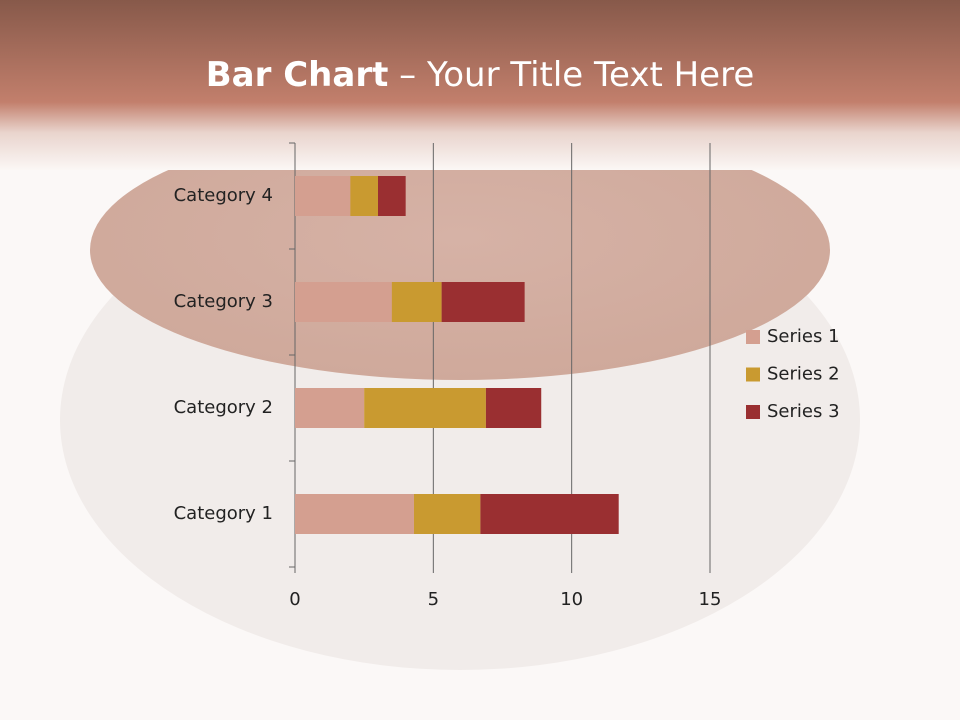 The height and width of the screenshot is (724, 960). What do you see at coordinates (223, 407) in the screenshot?
I see `y-tick-label: Category 2` at bounding box center [223, 407].